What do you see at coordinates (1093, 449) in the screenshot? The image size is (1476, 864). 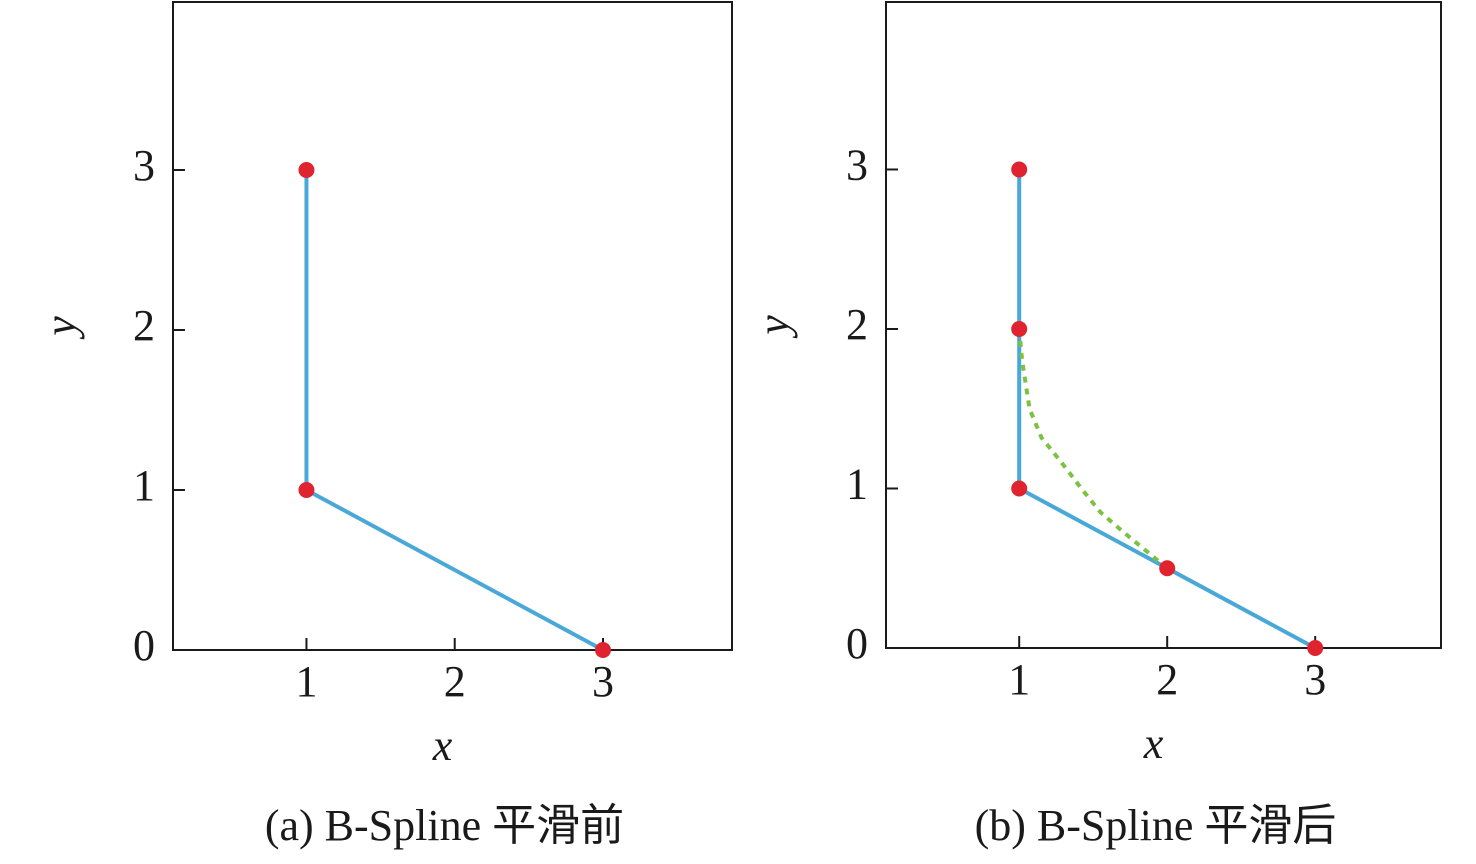 I see `smoothed-curve` at bounding box center [1093, 449].